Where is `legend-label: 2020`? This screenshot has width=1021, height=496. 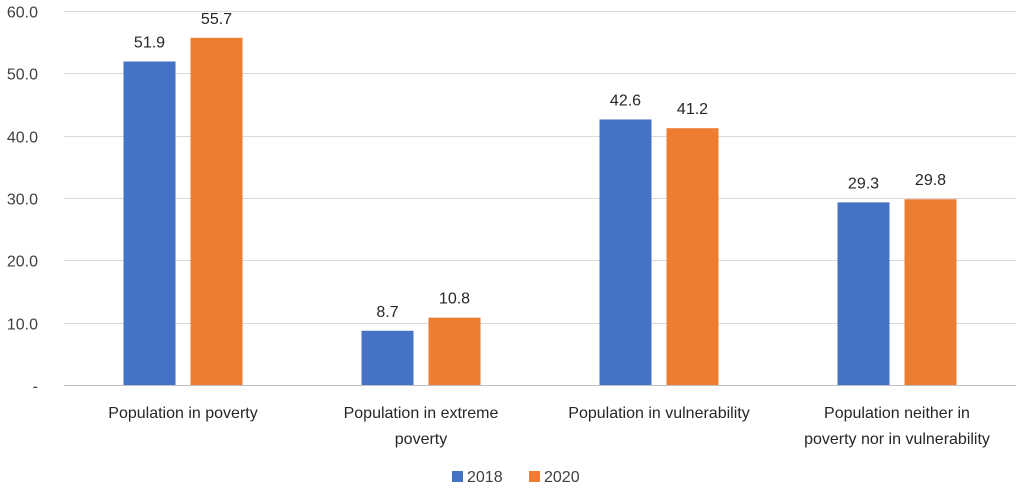
legend-label: 2020 is located at coordinates (562, 477).